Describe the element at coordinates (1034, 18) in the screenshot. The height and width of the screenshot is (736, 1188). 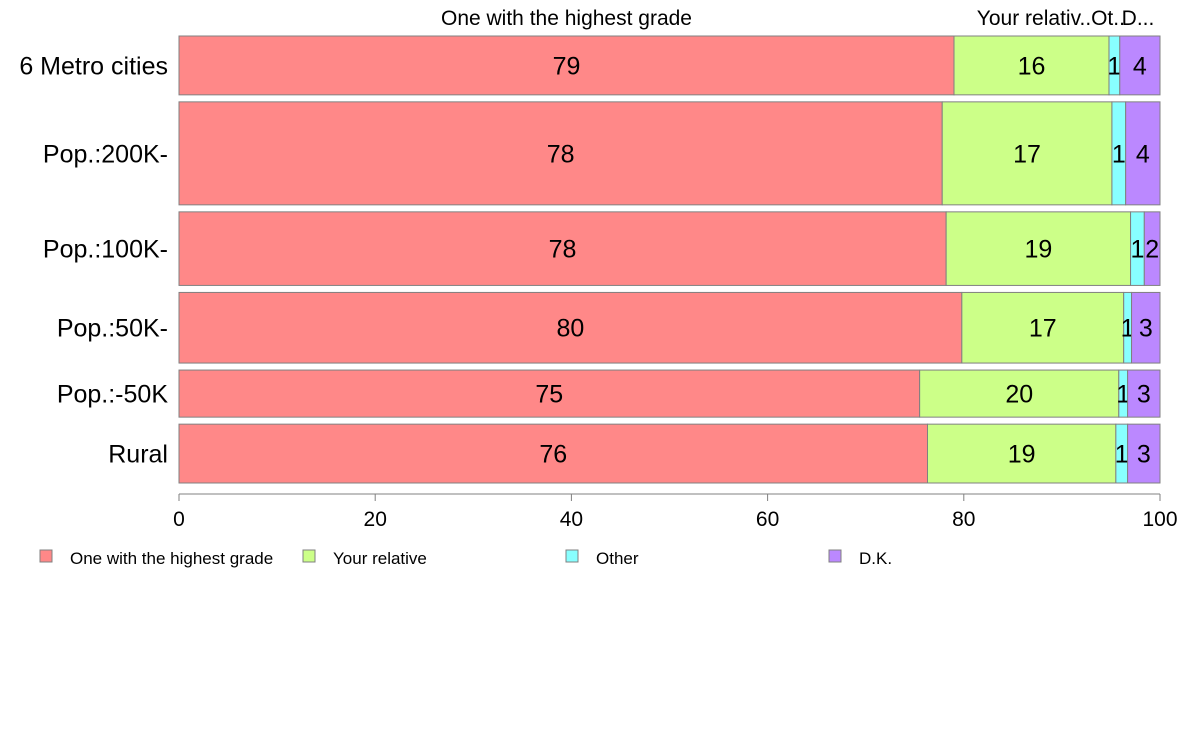
I see `top-segment-label: Your relativ..` at that location.